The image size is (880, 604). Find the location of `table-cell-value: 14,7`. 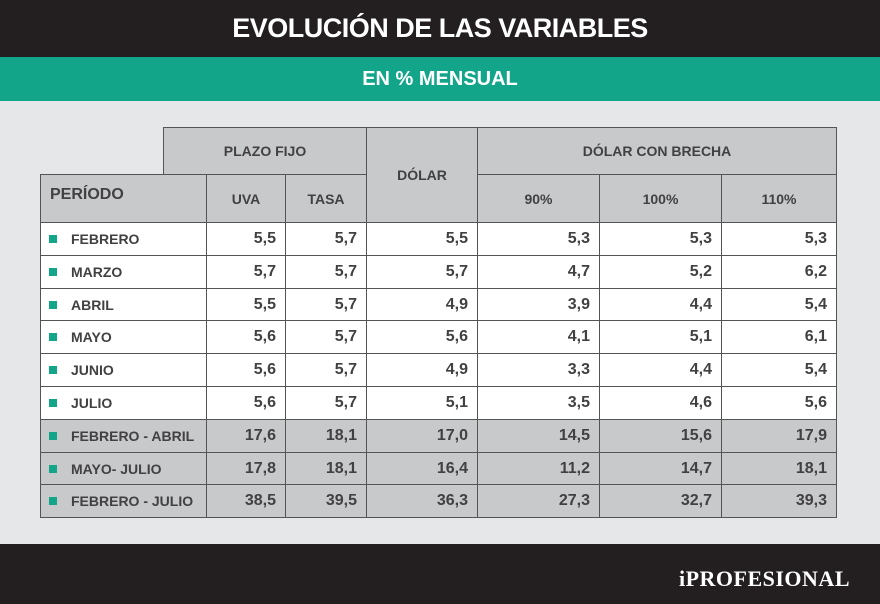

table-cell-value: 14,7 is located at coordinates (660, 468).